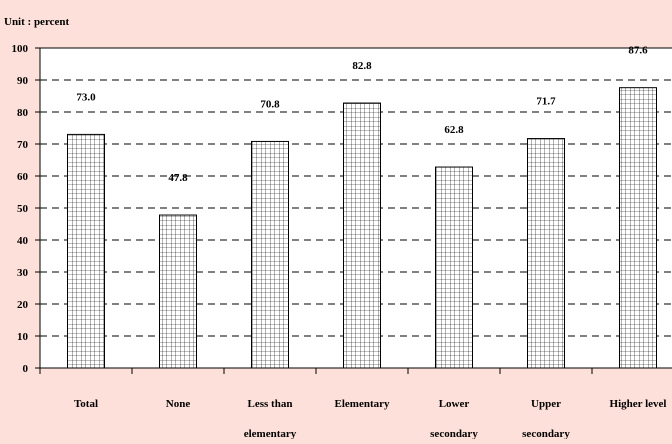  Describe the element at coordinates (23, 273) in the screenshot. I see `y-tick-label: 30` at that location.